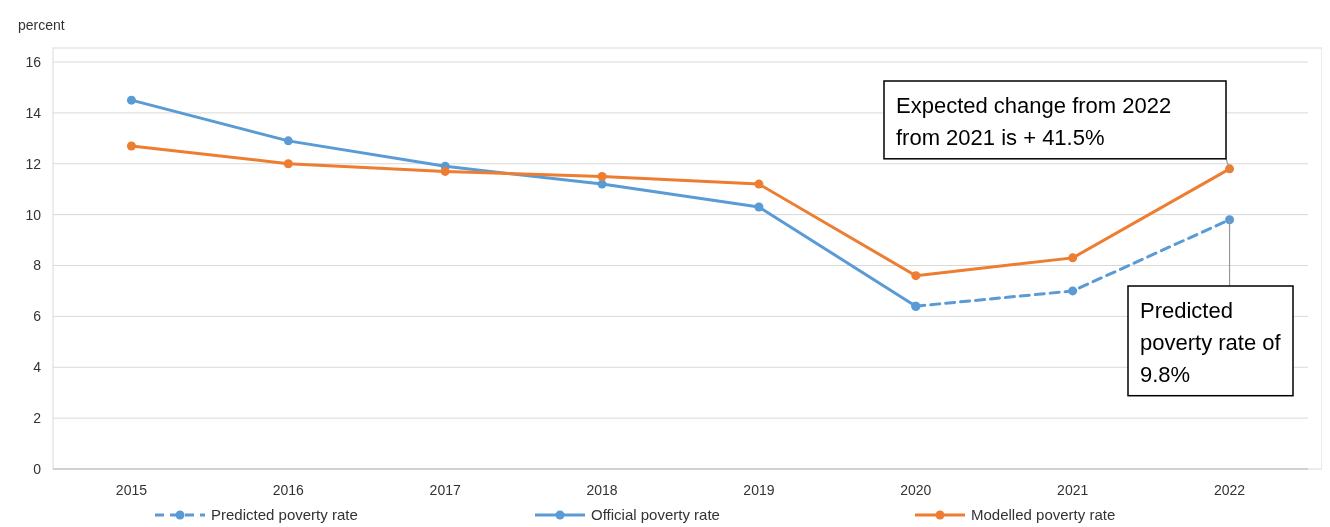 The height and width of the screenshot is (527, 1330). Describe the element at coordinates (33, 163) in the screenshot. I see `y-tick-label: 12` at that location.